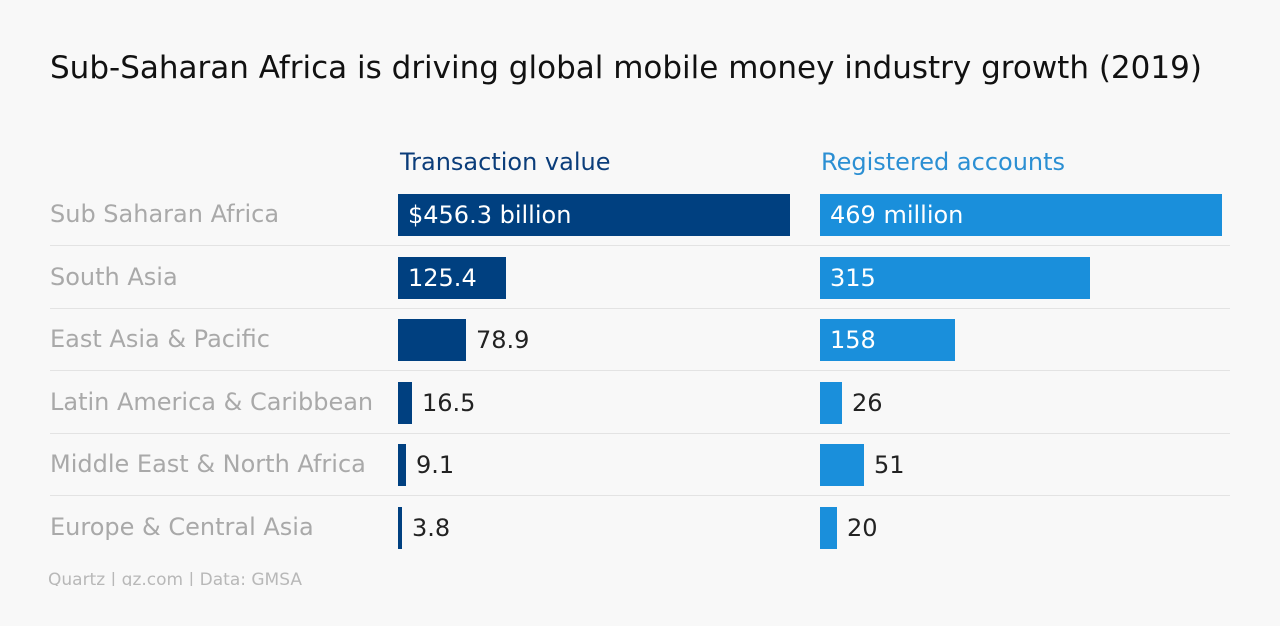 This screenshot has width=1280, height=626. Describe the element at coordinates (212, 401) in the screenshot. I see `row-label: Latin America & Caribbean` at that location.